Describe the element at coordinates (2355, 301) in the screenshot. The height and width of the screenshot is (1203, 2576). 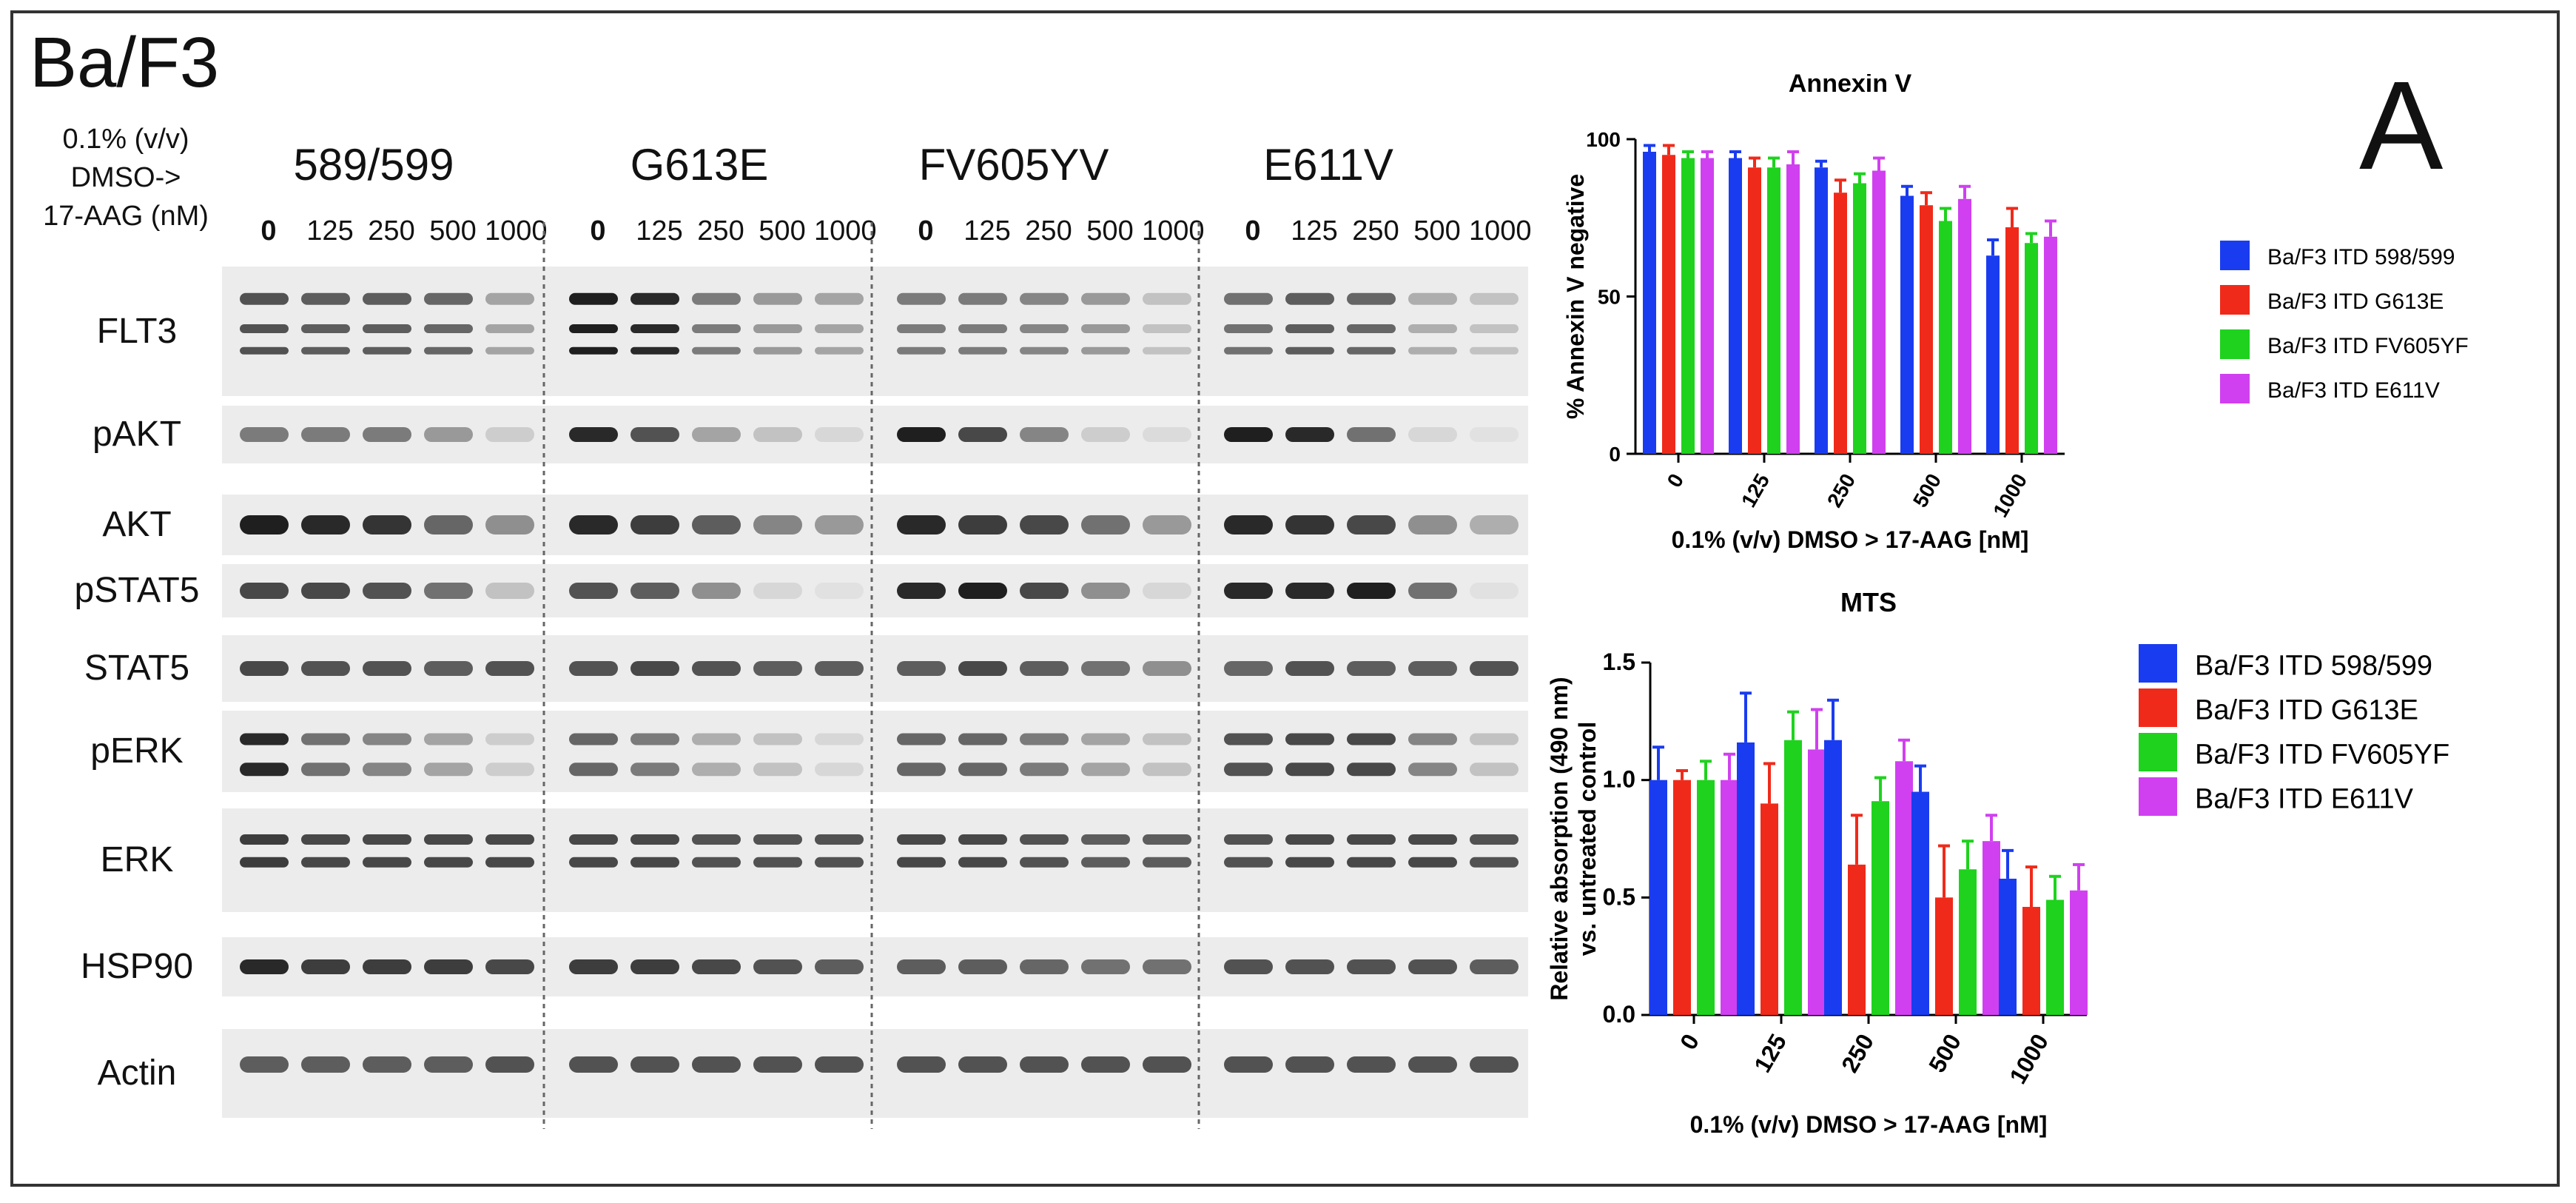
I see `legend-label: Ba/F3 ITD G613E` at that location.